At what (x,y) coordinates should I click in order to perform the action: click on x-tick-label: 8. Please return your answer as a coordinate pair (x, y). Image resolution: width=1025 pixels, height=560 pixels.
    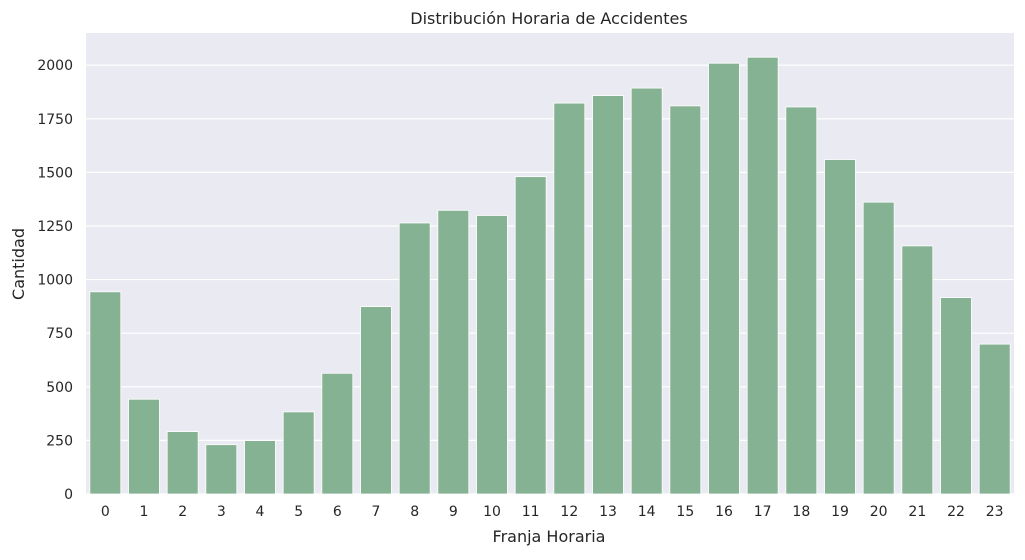
    Looking at the image, I should click on (414, 512).